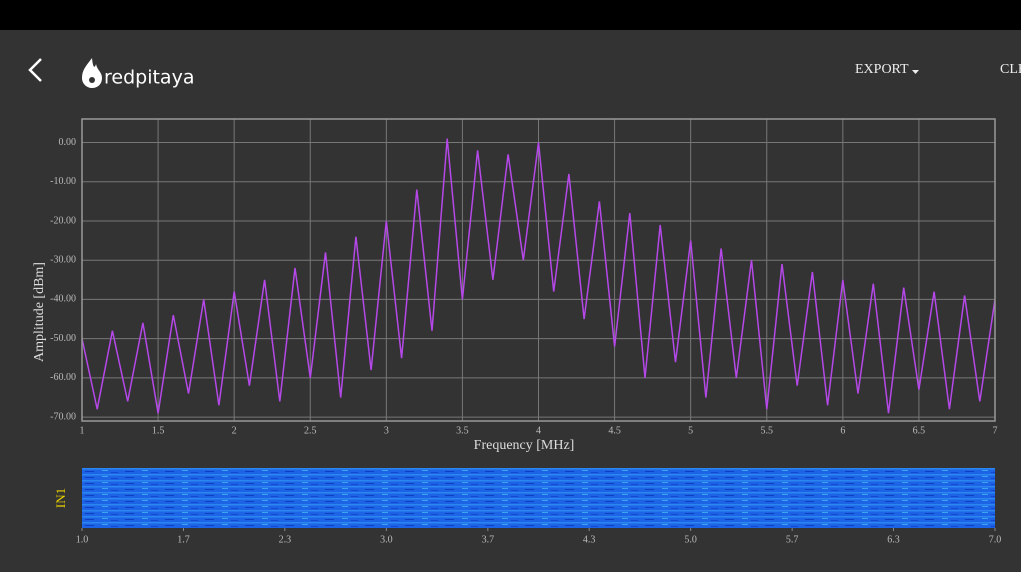 The height and width of the screenshot is (572, 1021). What do you see at coordinates (285, 539) in the screenshot?
I see `waterfall-tick-label: 2.3` at bounding box center [285, 539].